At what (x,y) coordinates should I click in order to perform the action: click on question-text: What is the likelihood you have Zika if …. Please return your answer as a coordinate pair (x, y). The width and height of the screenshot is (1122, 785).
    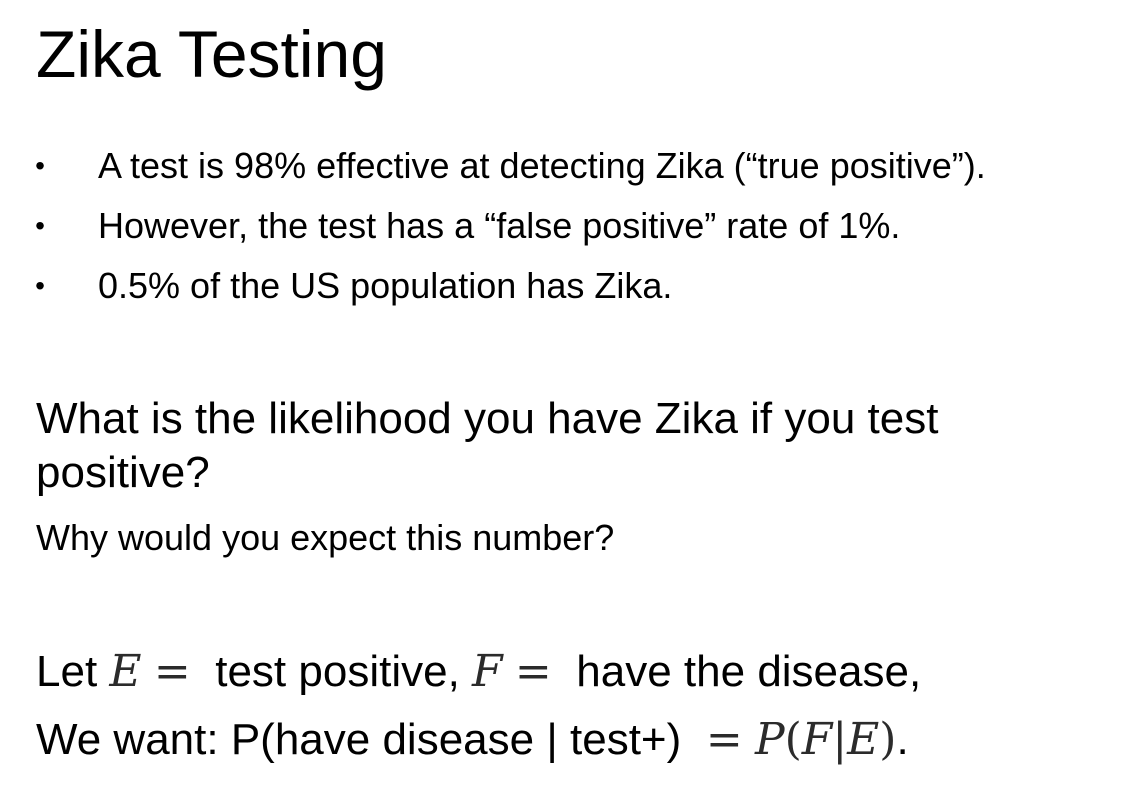
    Looking at the image, I should click on (487, 445).